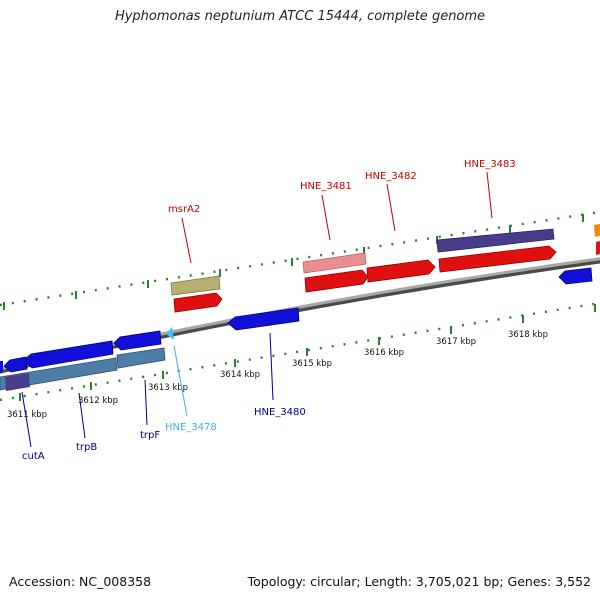 This screenshot has width=600, height=600. What do you see at coordinates (184, 209) in the screenshot?
I see `gene-label-msrA2: msrA2` at bounding box center [184, 209].